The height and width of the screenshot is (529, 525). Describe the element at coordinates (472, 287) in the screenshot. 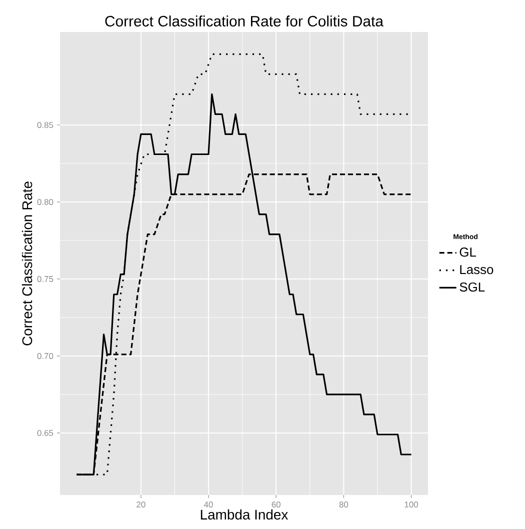

I see `legend-label: SGL` at that location.